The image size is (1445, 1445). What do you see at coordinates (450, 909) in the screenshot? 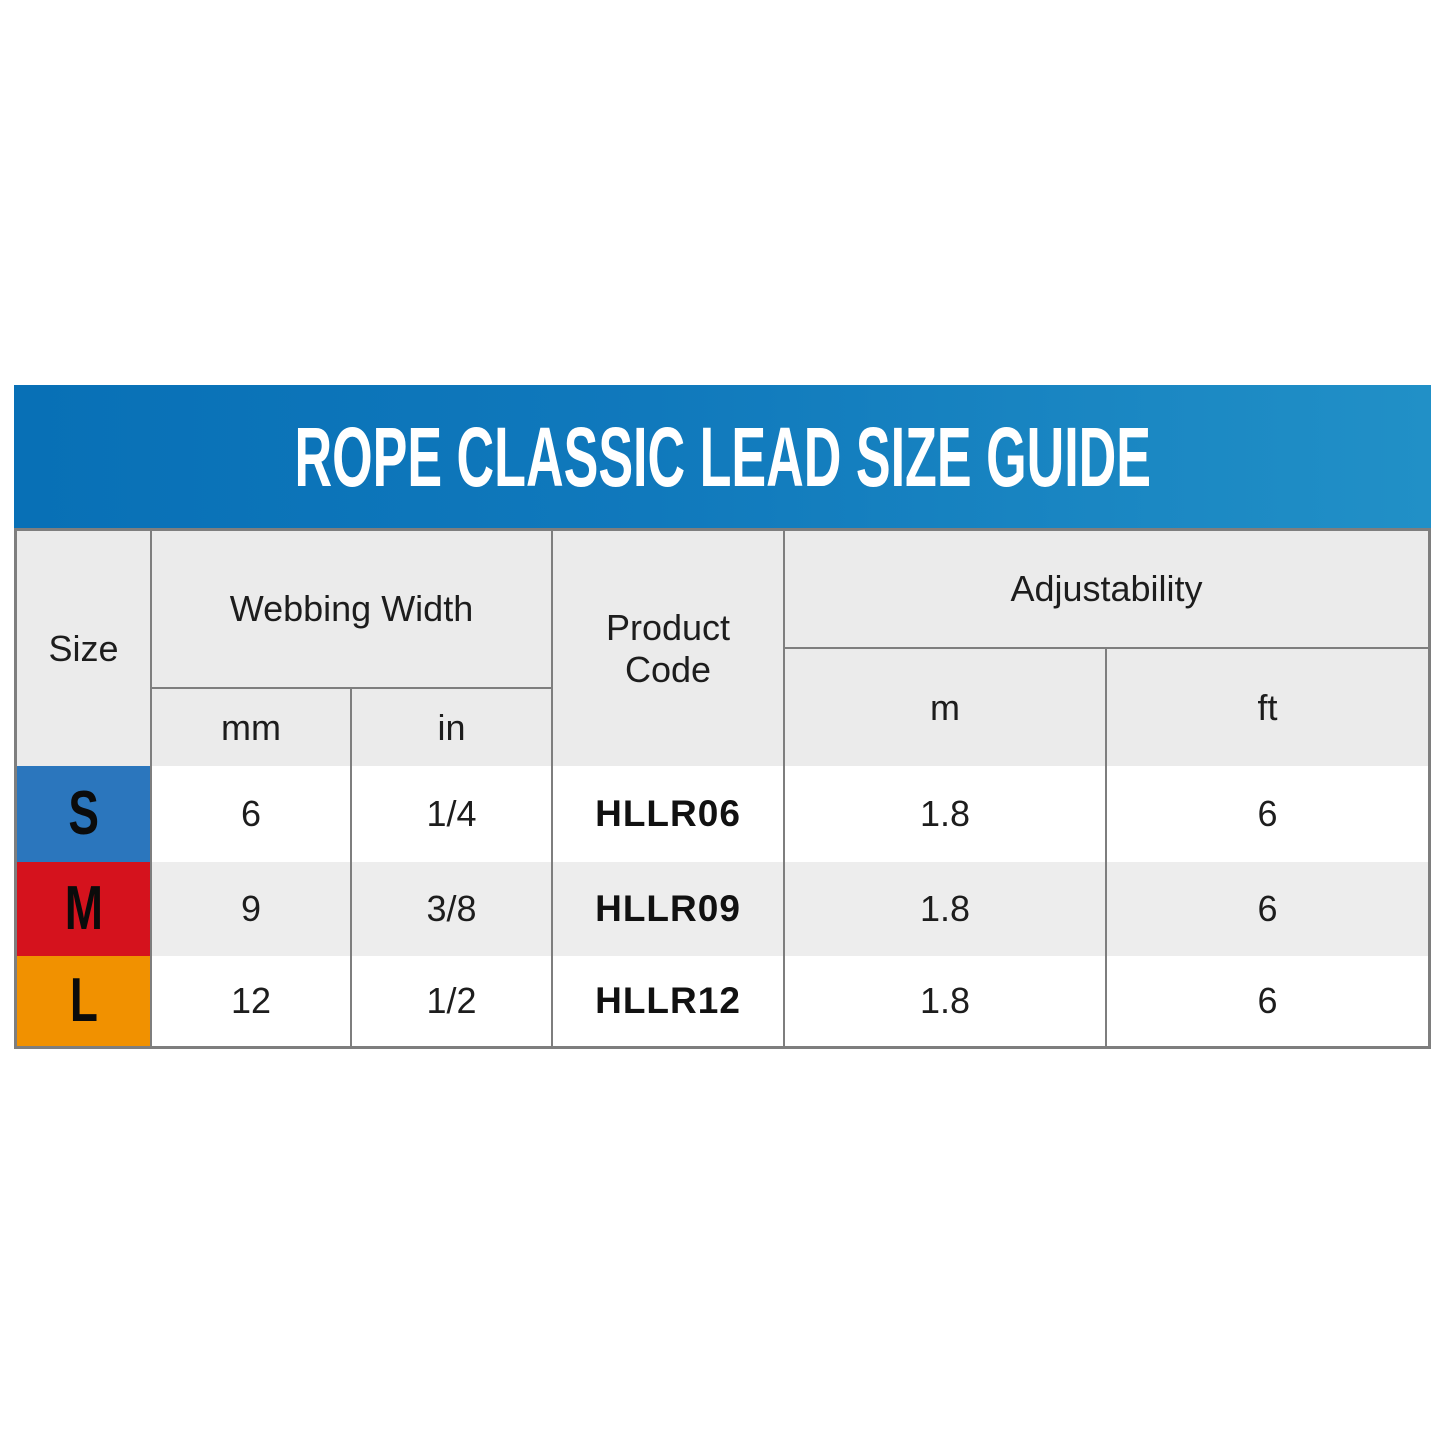
I see `cell-m-in: 3/8` at bounding box center [450, 909].